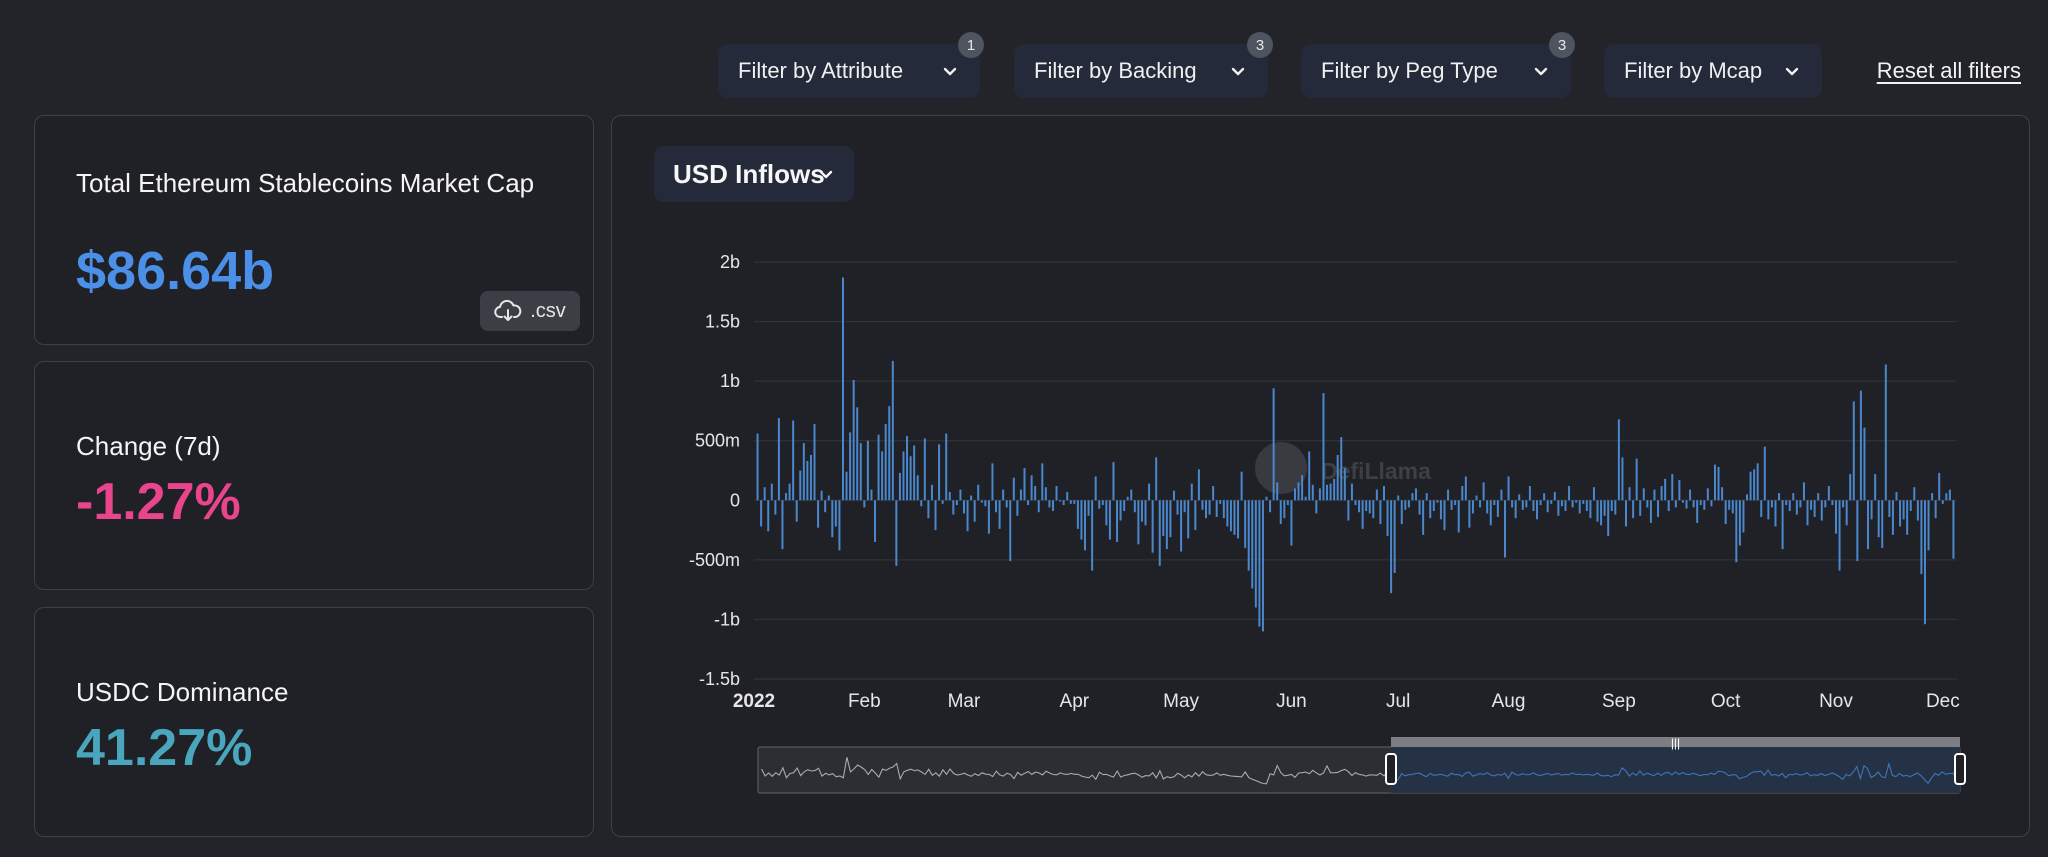 The image size is (2048, 857). I want to click on download-csv-button: .csv, so click(530, 311).